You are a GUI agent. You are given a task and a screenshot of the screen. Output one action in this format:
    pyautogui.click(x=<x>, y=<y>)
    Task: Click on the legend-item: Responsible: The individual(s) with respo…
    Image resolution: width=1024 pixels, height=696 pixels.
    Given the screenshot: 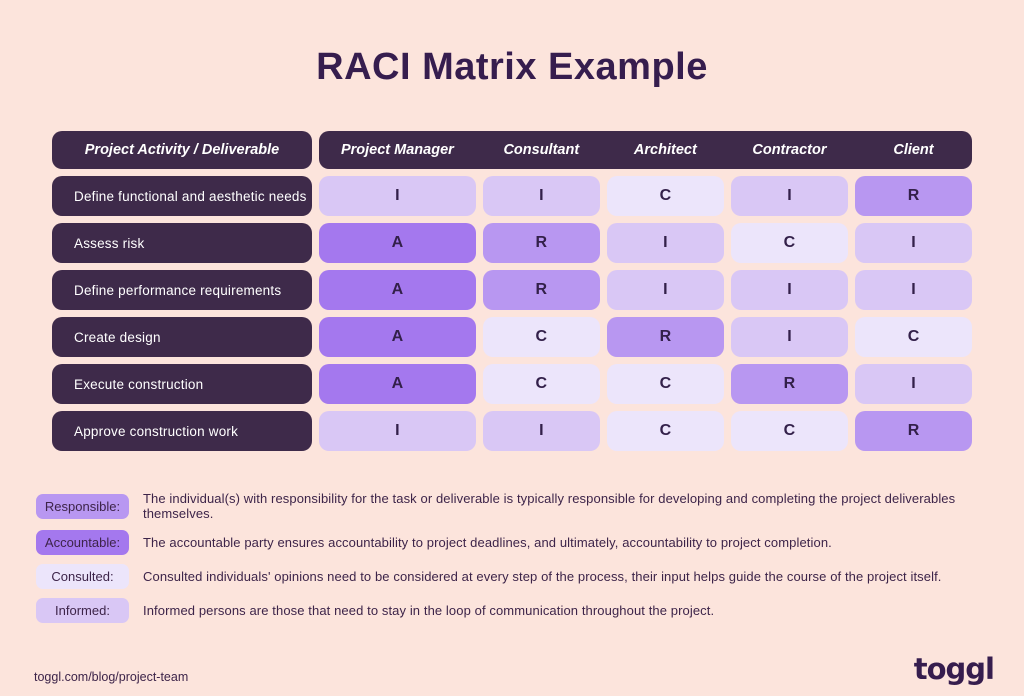 What is the action you would take?
    pyautogui.click(x=512, y=506)
    